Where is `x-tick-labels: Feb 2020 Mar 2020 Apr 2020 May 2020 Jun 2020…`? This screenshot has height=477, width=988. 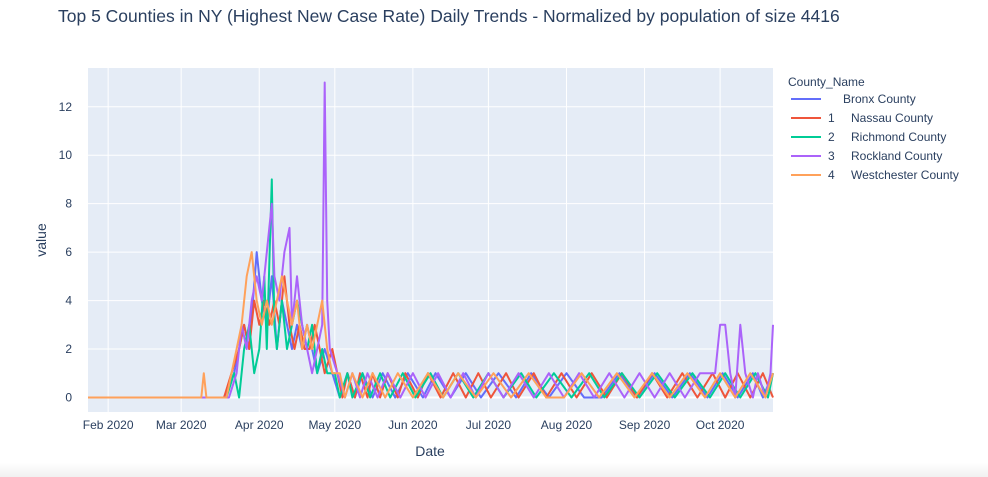 x-tick-labels: Feb 2020 Mar 2020 Apr 2020 May 2020 Jun 2020… is located at coordinates (414, 425).